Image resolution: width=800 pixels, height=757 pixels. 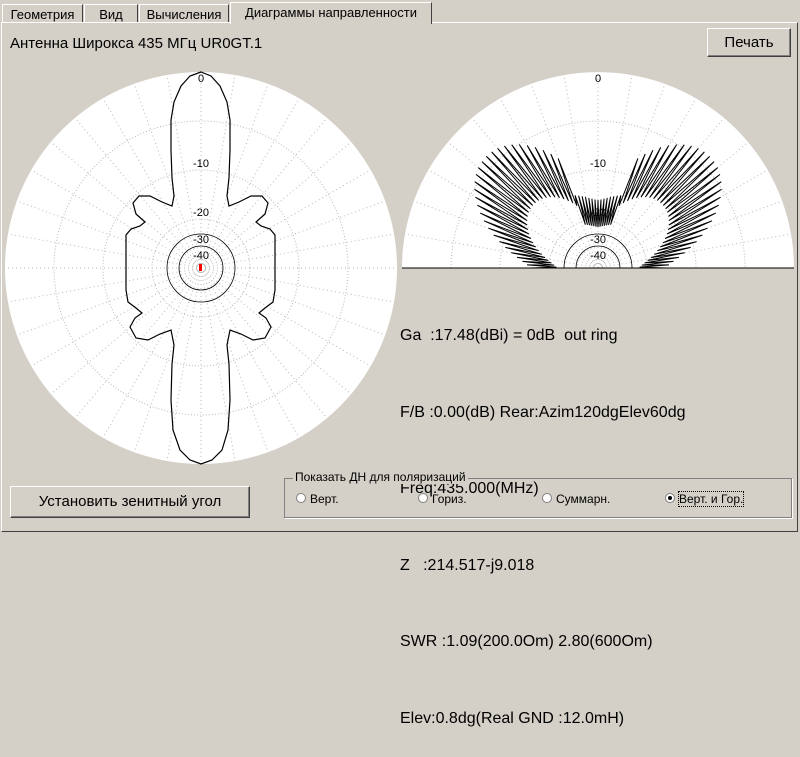 What do you see at coordinates (201, 256) in the screenshot?
I see `azimuth-label-40: -40` at bounding box center [201, 256].